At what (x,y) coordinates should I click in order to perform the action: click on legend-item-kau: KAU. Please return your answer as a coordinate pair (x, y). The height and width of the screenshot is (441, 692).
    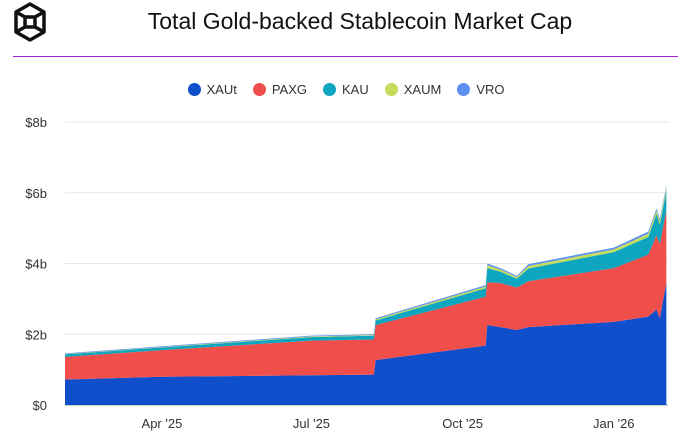
    Looking at the image, I should click on (346, 89).